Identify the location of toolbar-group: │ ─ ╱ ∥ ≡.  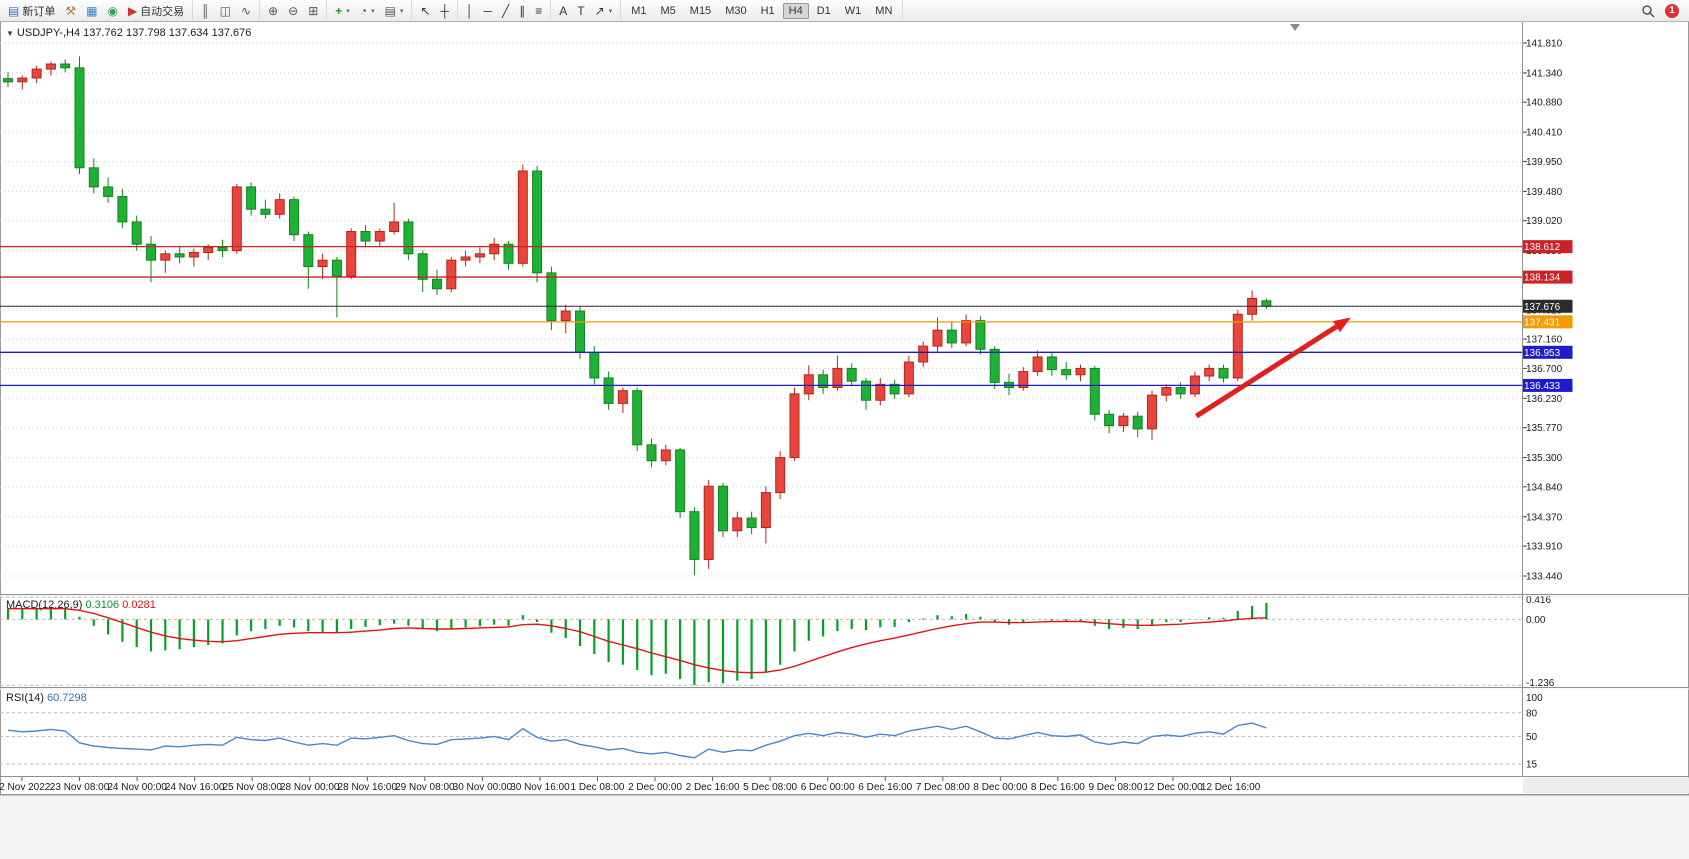
(505, 10).